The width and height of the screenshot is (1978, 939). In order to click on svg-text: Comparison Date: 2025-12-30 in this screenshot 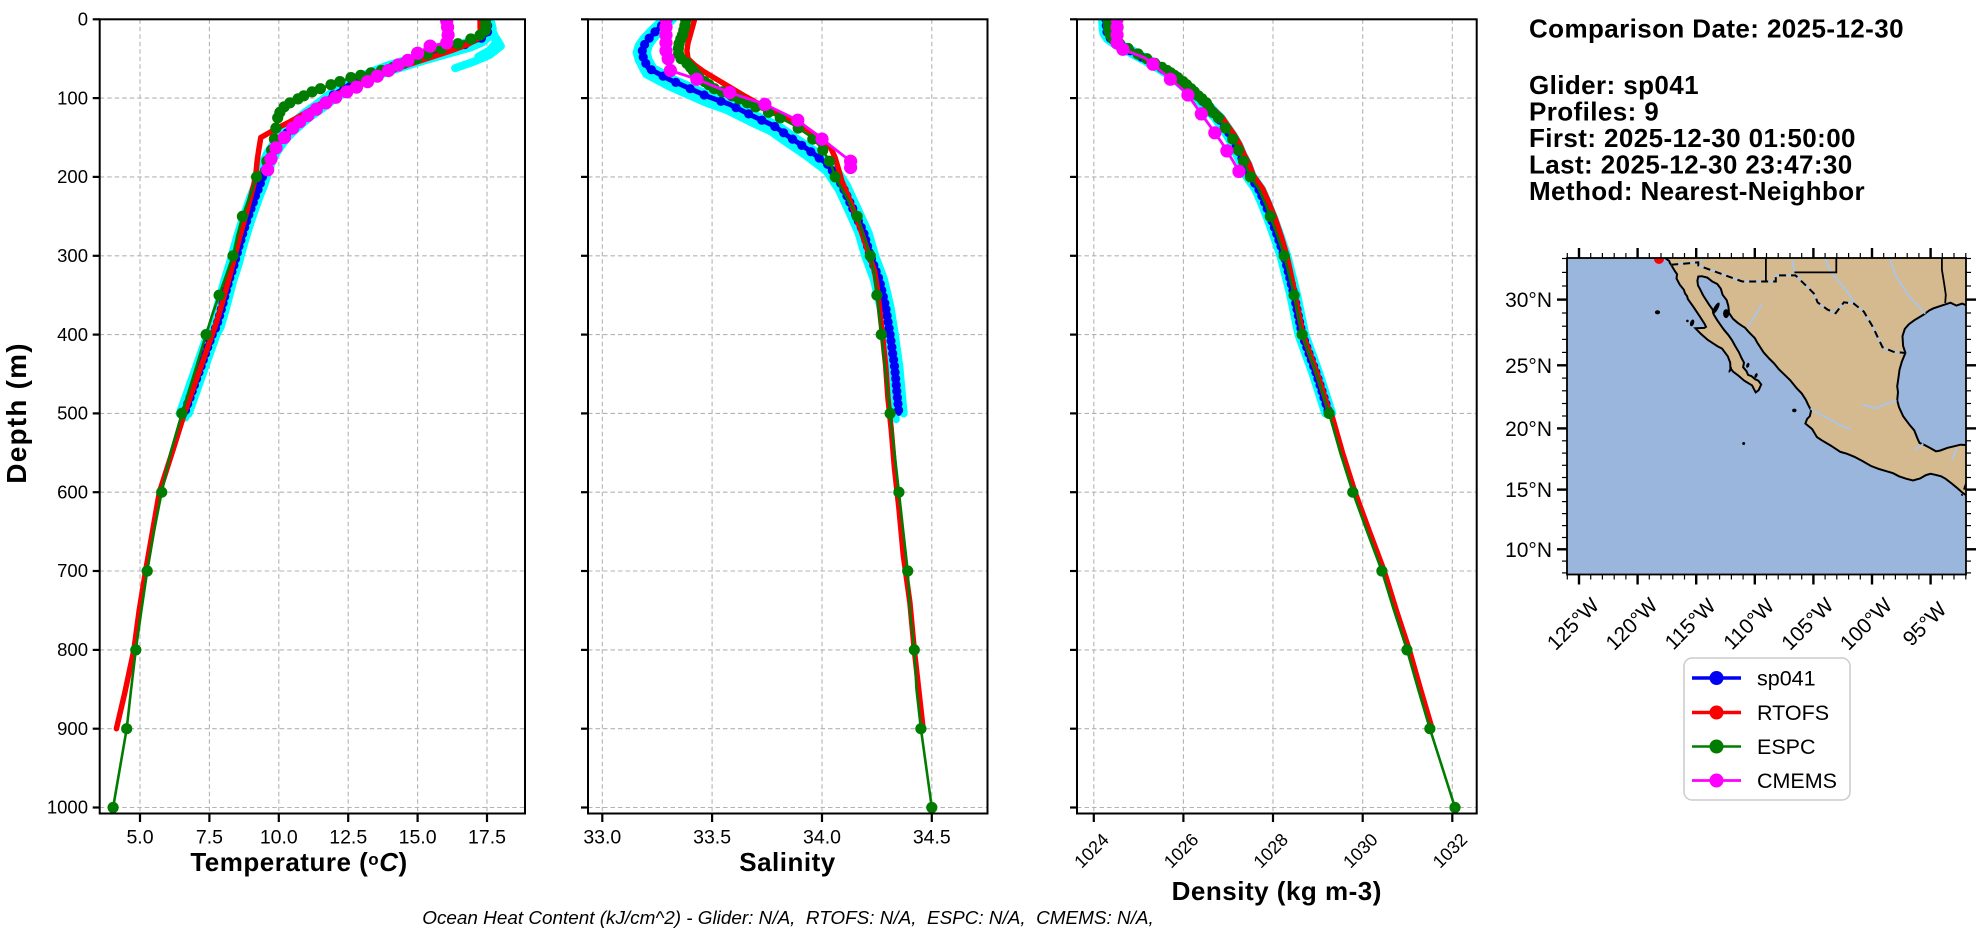, I will do `click(1716, 29)`.